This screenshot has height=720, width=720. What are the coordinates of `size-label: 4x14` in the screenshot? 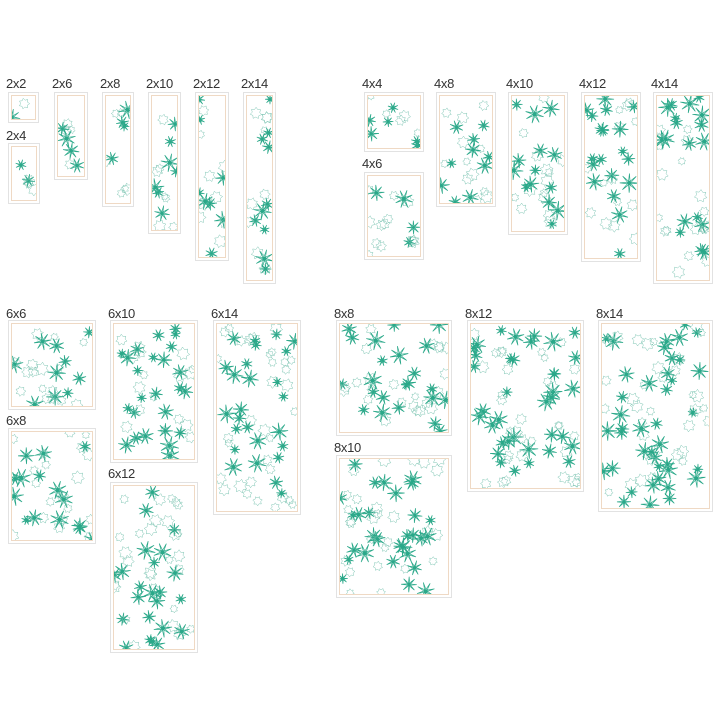 It's located at (664, 83).